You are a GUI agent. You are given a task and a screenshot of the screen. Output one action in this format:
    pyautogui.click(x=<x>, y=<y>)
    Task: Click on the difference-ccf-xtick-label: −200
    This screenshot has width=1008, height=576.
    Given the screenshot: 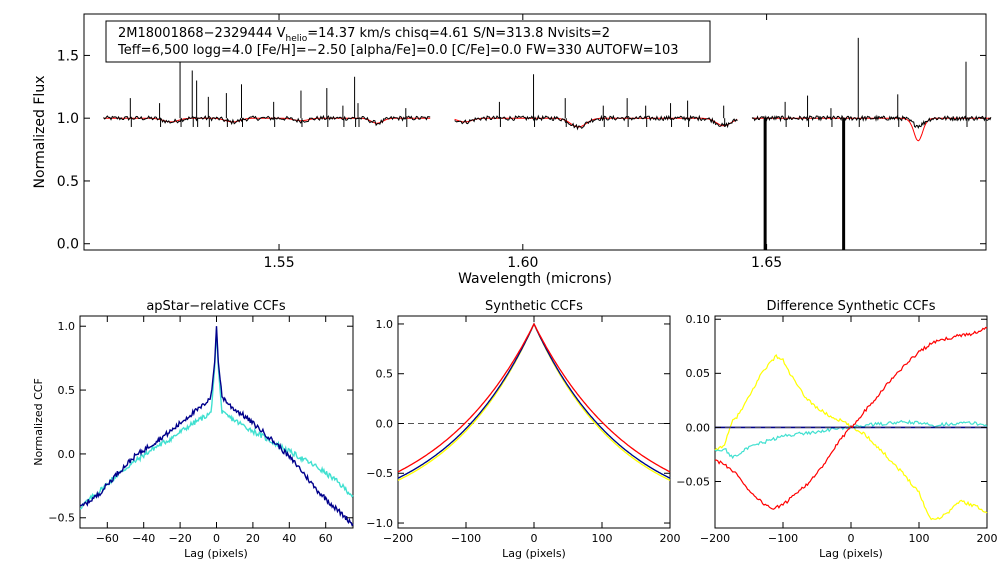 What is the action you would take?
    pyautogui.click(x=715, y=538)
    